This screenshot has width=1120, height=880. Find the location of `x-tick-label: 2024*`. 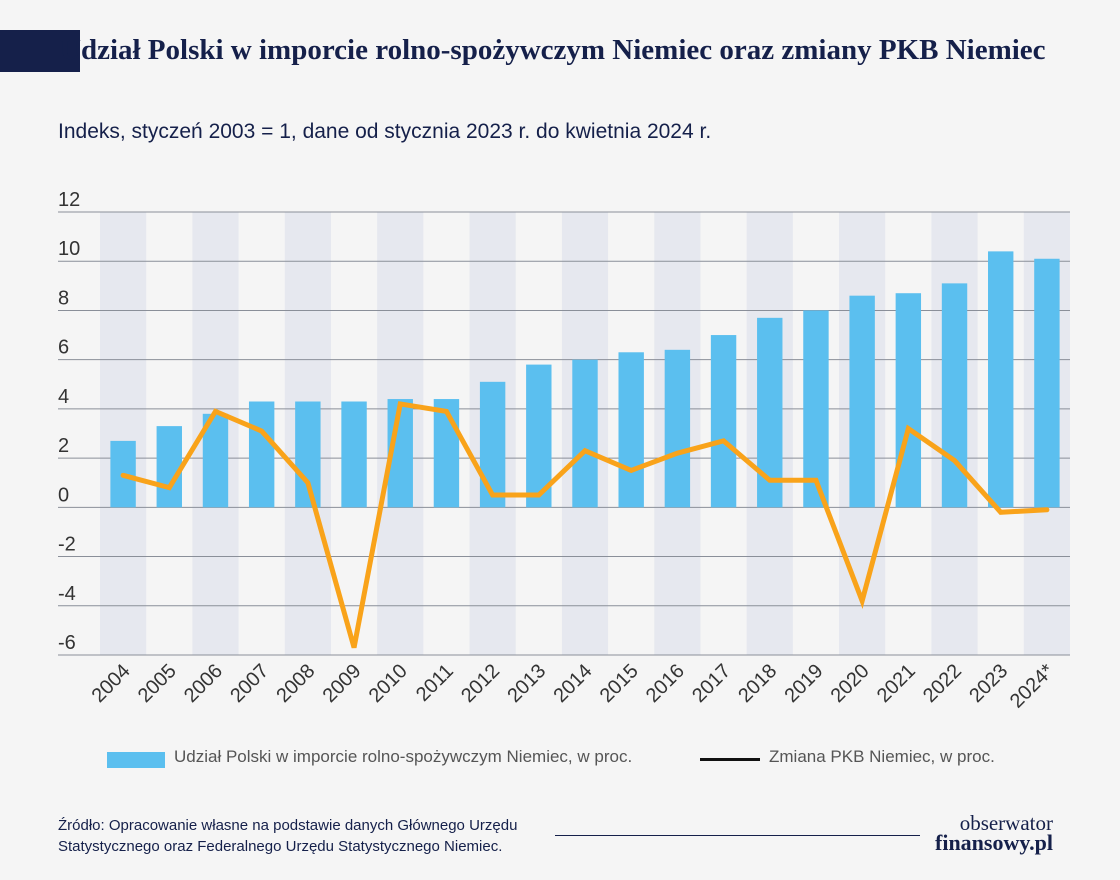

x-tick-label: 2024* is located at coordinates (1032, 686).